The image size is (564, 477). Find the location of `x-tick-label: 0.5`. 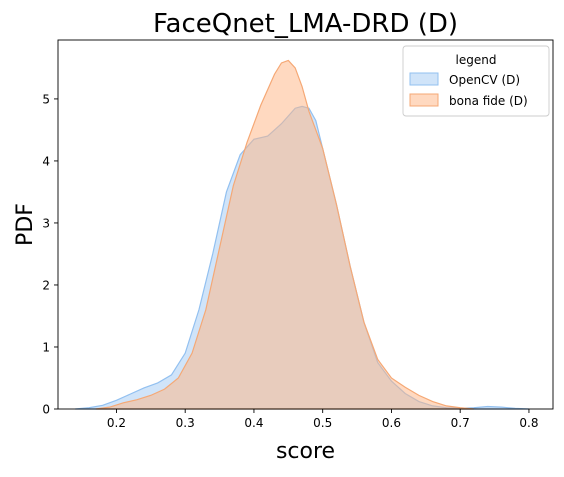

x-tick-label: 0.5 is located at coordinates (322, 423).